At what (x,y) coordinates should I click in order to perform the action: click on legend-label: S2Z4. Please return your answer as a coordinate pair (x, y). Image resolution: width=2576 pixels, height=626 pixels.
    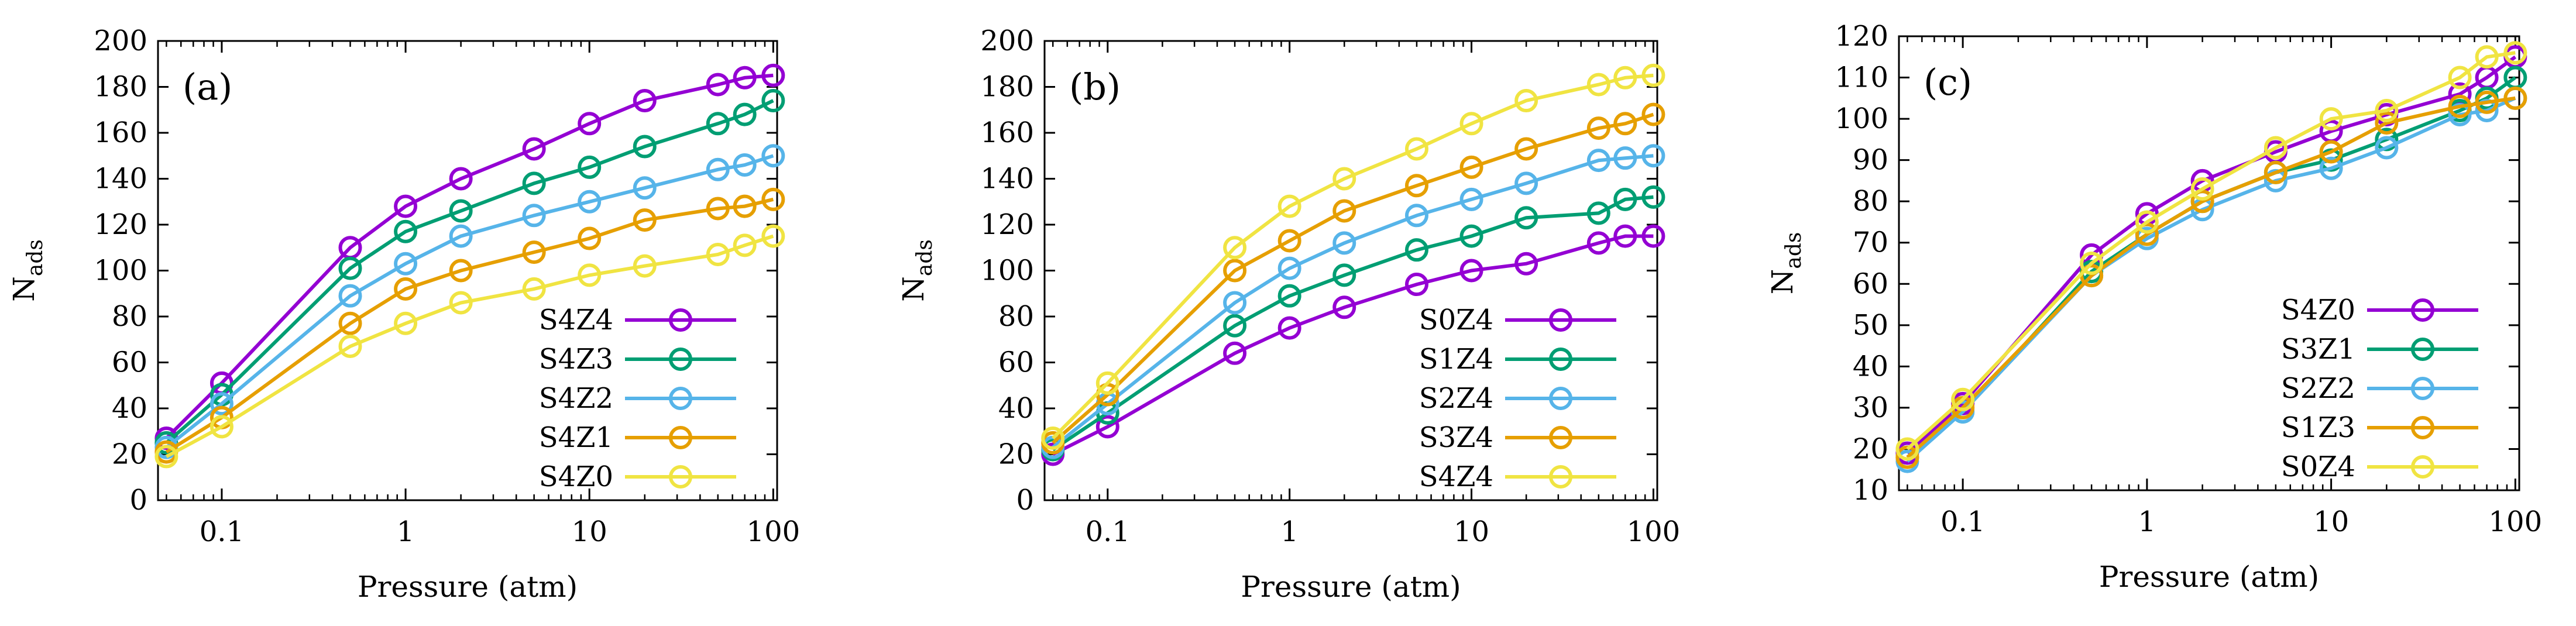
    Looking at the image, I should click on (1456, 398).